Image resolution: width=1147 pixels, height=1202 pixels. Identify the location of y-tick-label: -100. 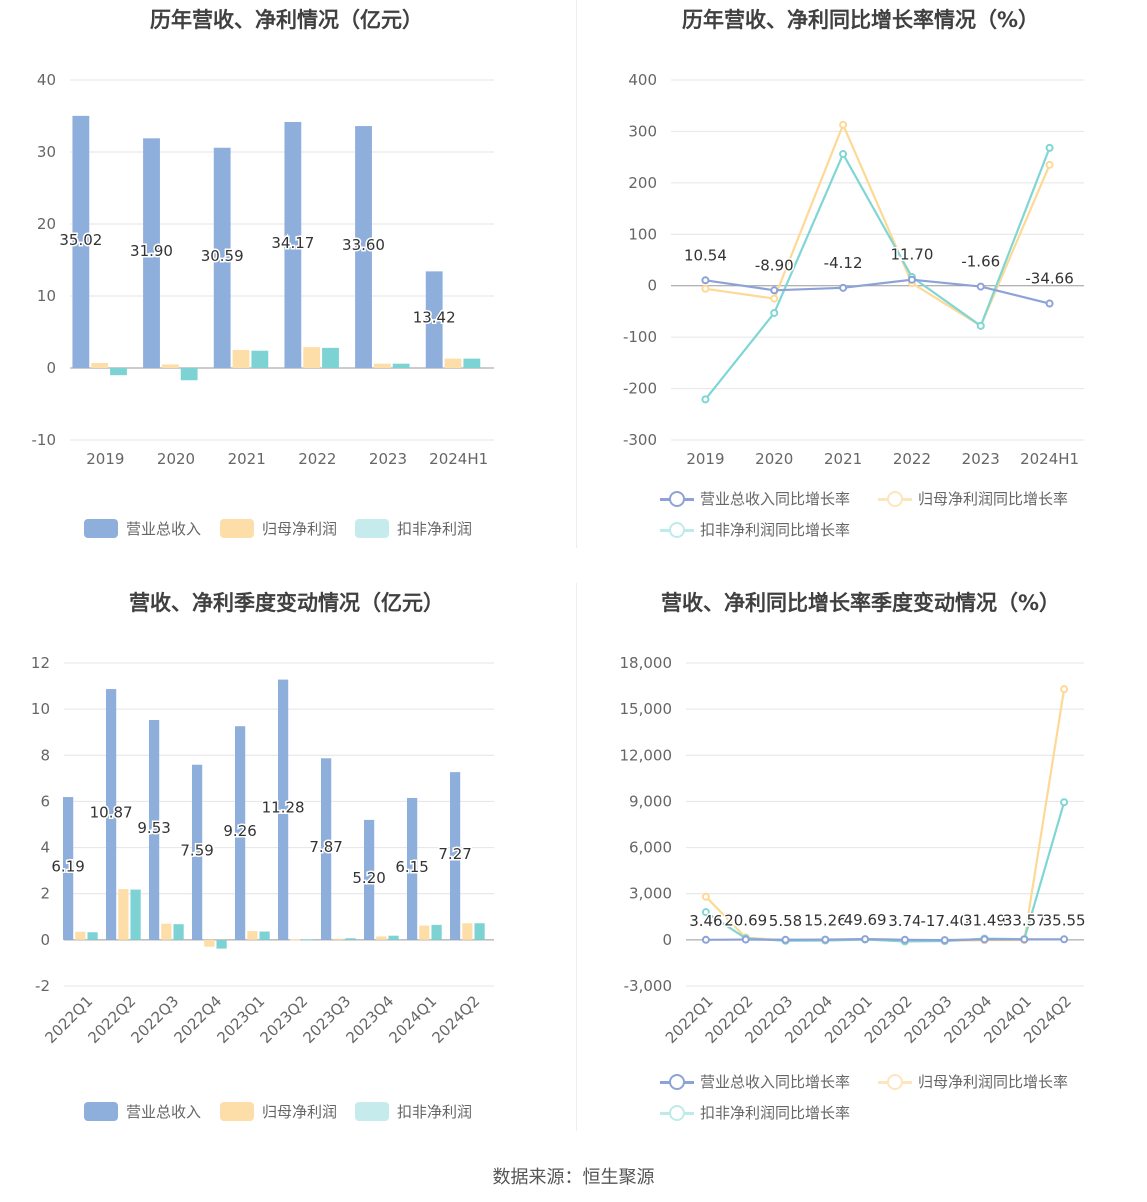
(640, 337).